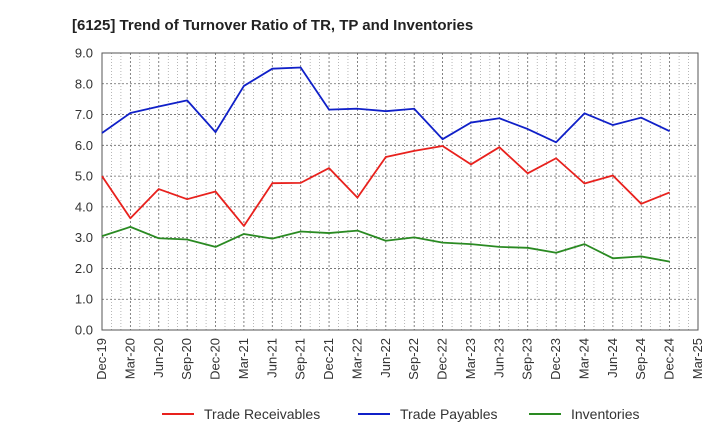 The width and height of the screenshot is (720, 440). I want to click on x-tick-label: Mar-25, so click(697, 358).